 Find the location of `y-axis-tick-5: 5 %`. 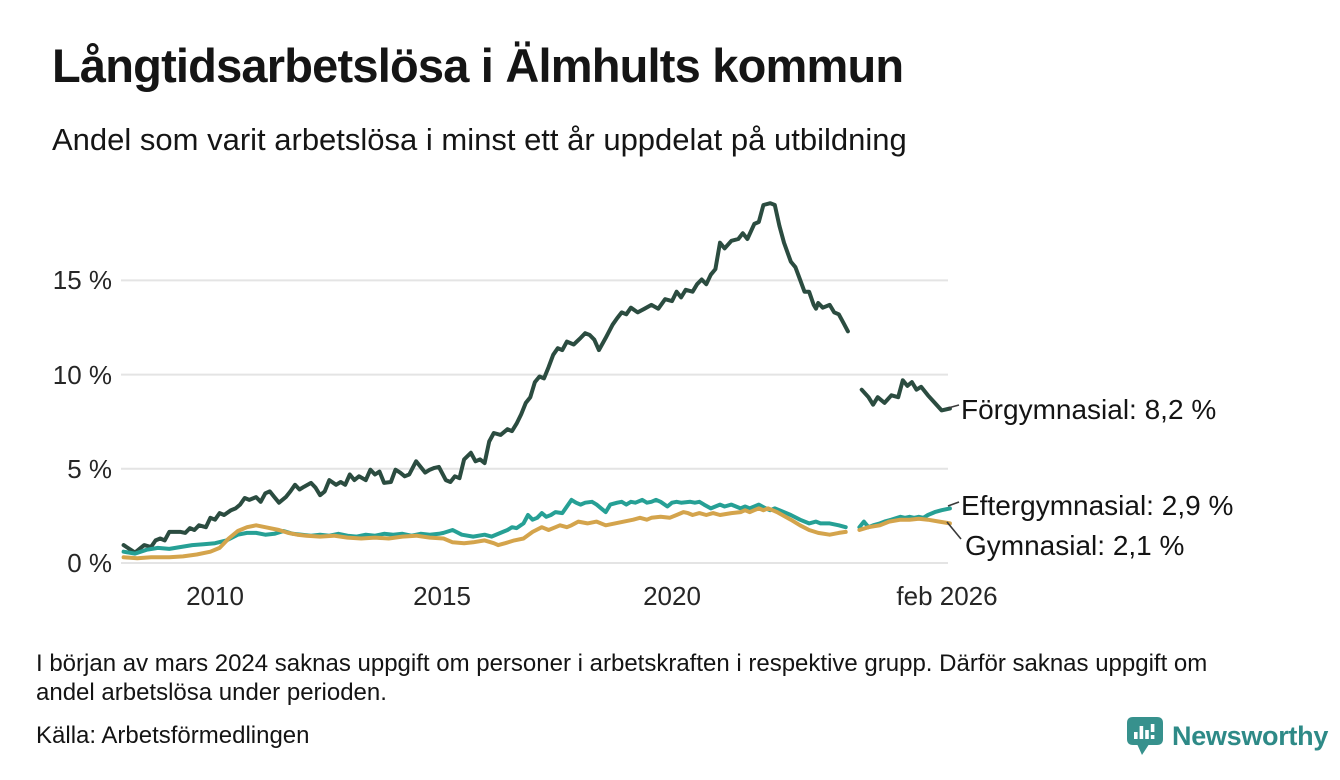

y-axis-tick-5: 5 % is located at coordinates (89, 469).